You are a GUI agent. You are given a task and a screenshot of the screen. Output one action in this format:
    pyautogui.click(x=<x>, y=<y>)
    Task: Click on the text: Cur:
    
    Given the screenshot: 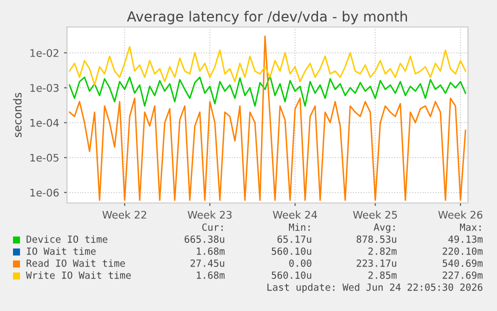 What is the action you would take?
    pyautogui.click(x=212, y=227)
    